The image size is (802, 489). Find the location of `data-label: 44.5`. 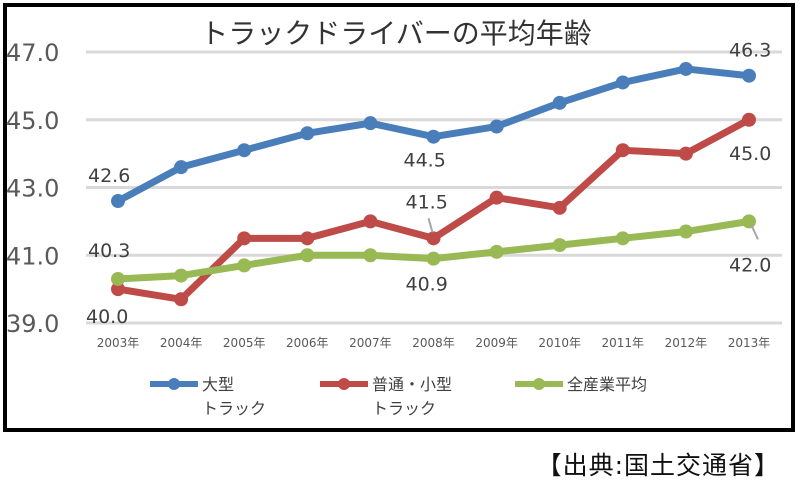

data-label: 44.5 is located at coordinates (425, 161).